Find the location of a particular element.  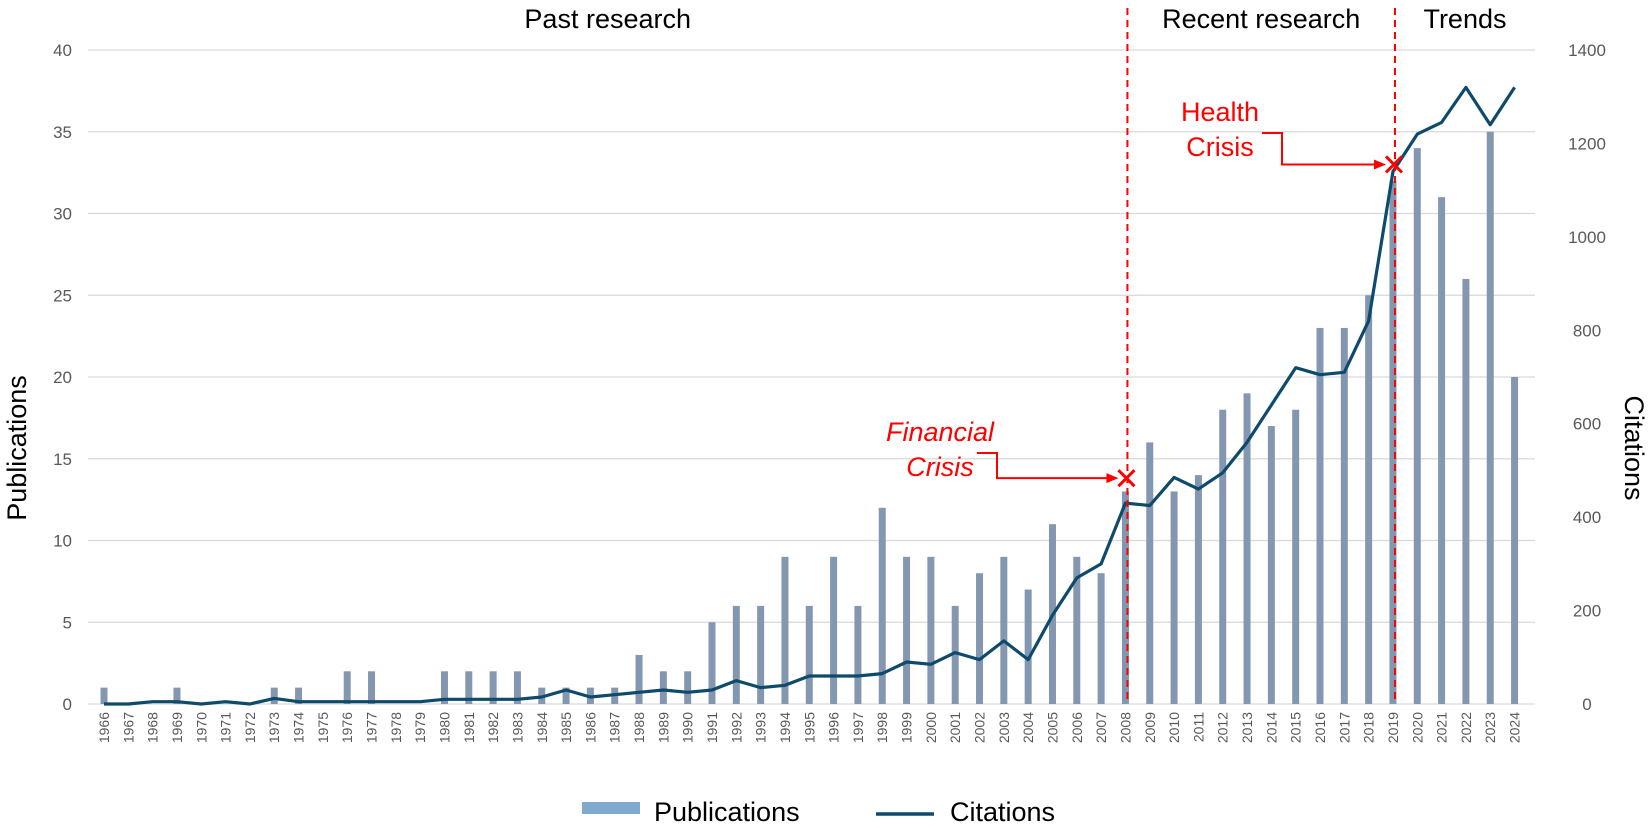

x-tick-label: 2024 is located at coordinates (1515, 727).